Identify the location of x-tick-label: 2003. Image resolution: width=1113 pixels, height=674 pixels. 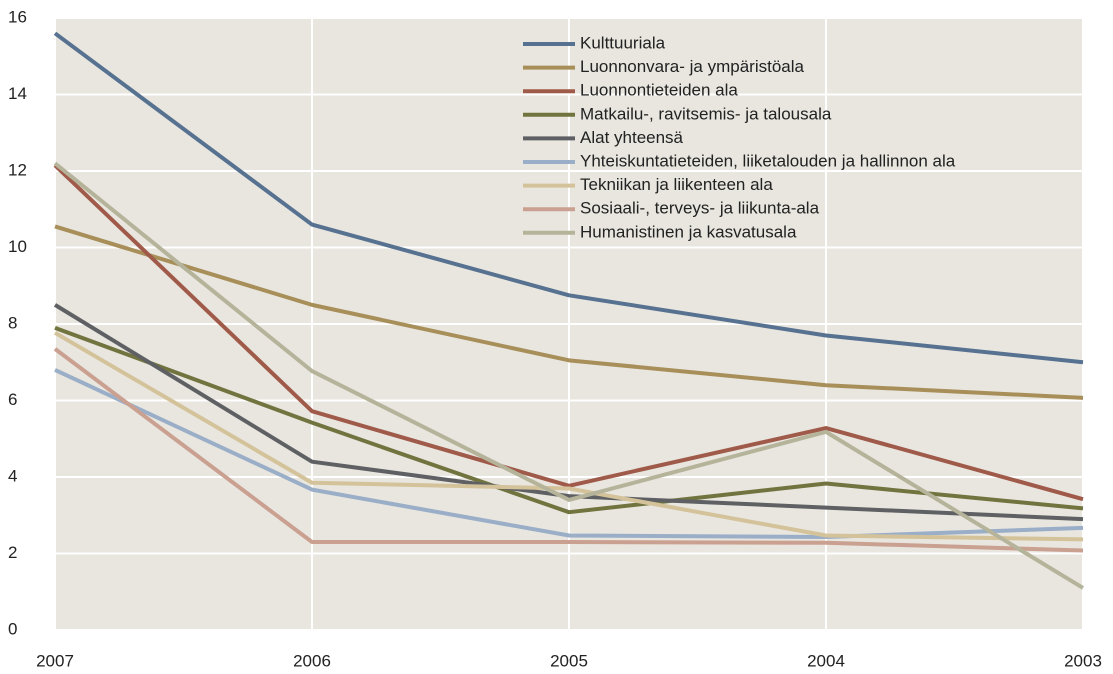
(1083, 660).